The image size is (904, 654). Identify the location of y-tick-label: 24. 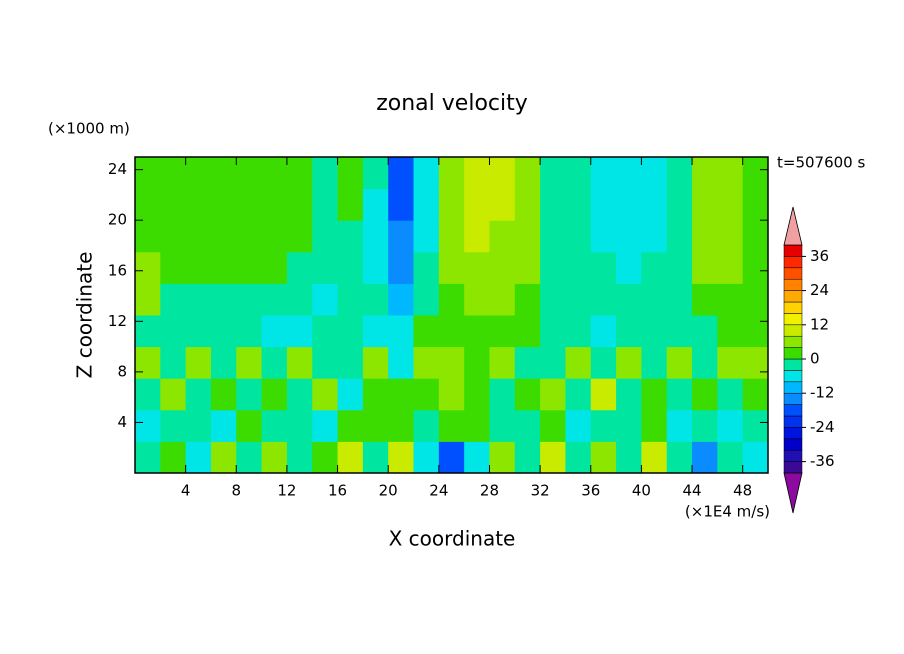
(117, 169).